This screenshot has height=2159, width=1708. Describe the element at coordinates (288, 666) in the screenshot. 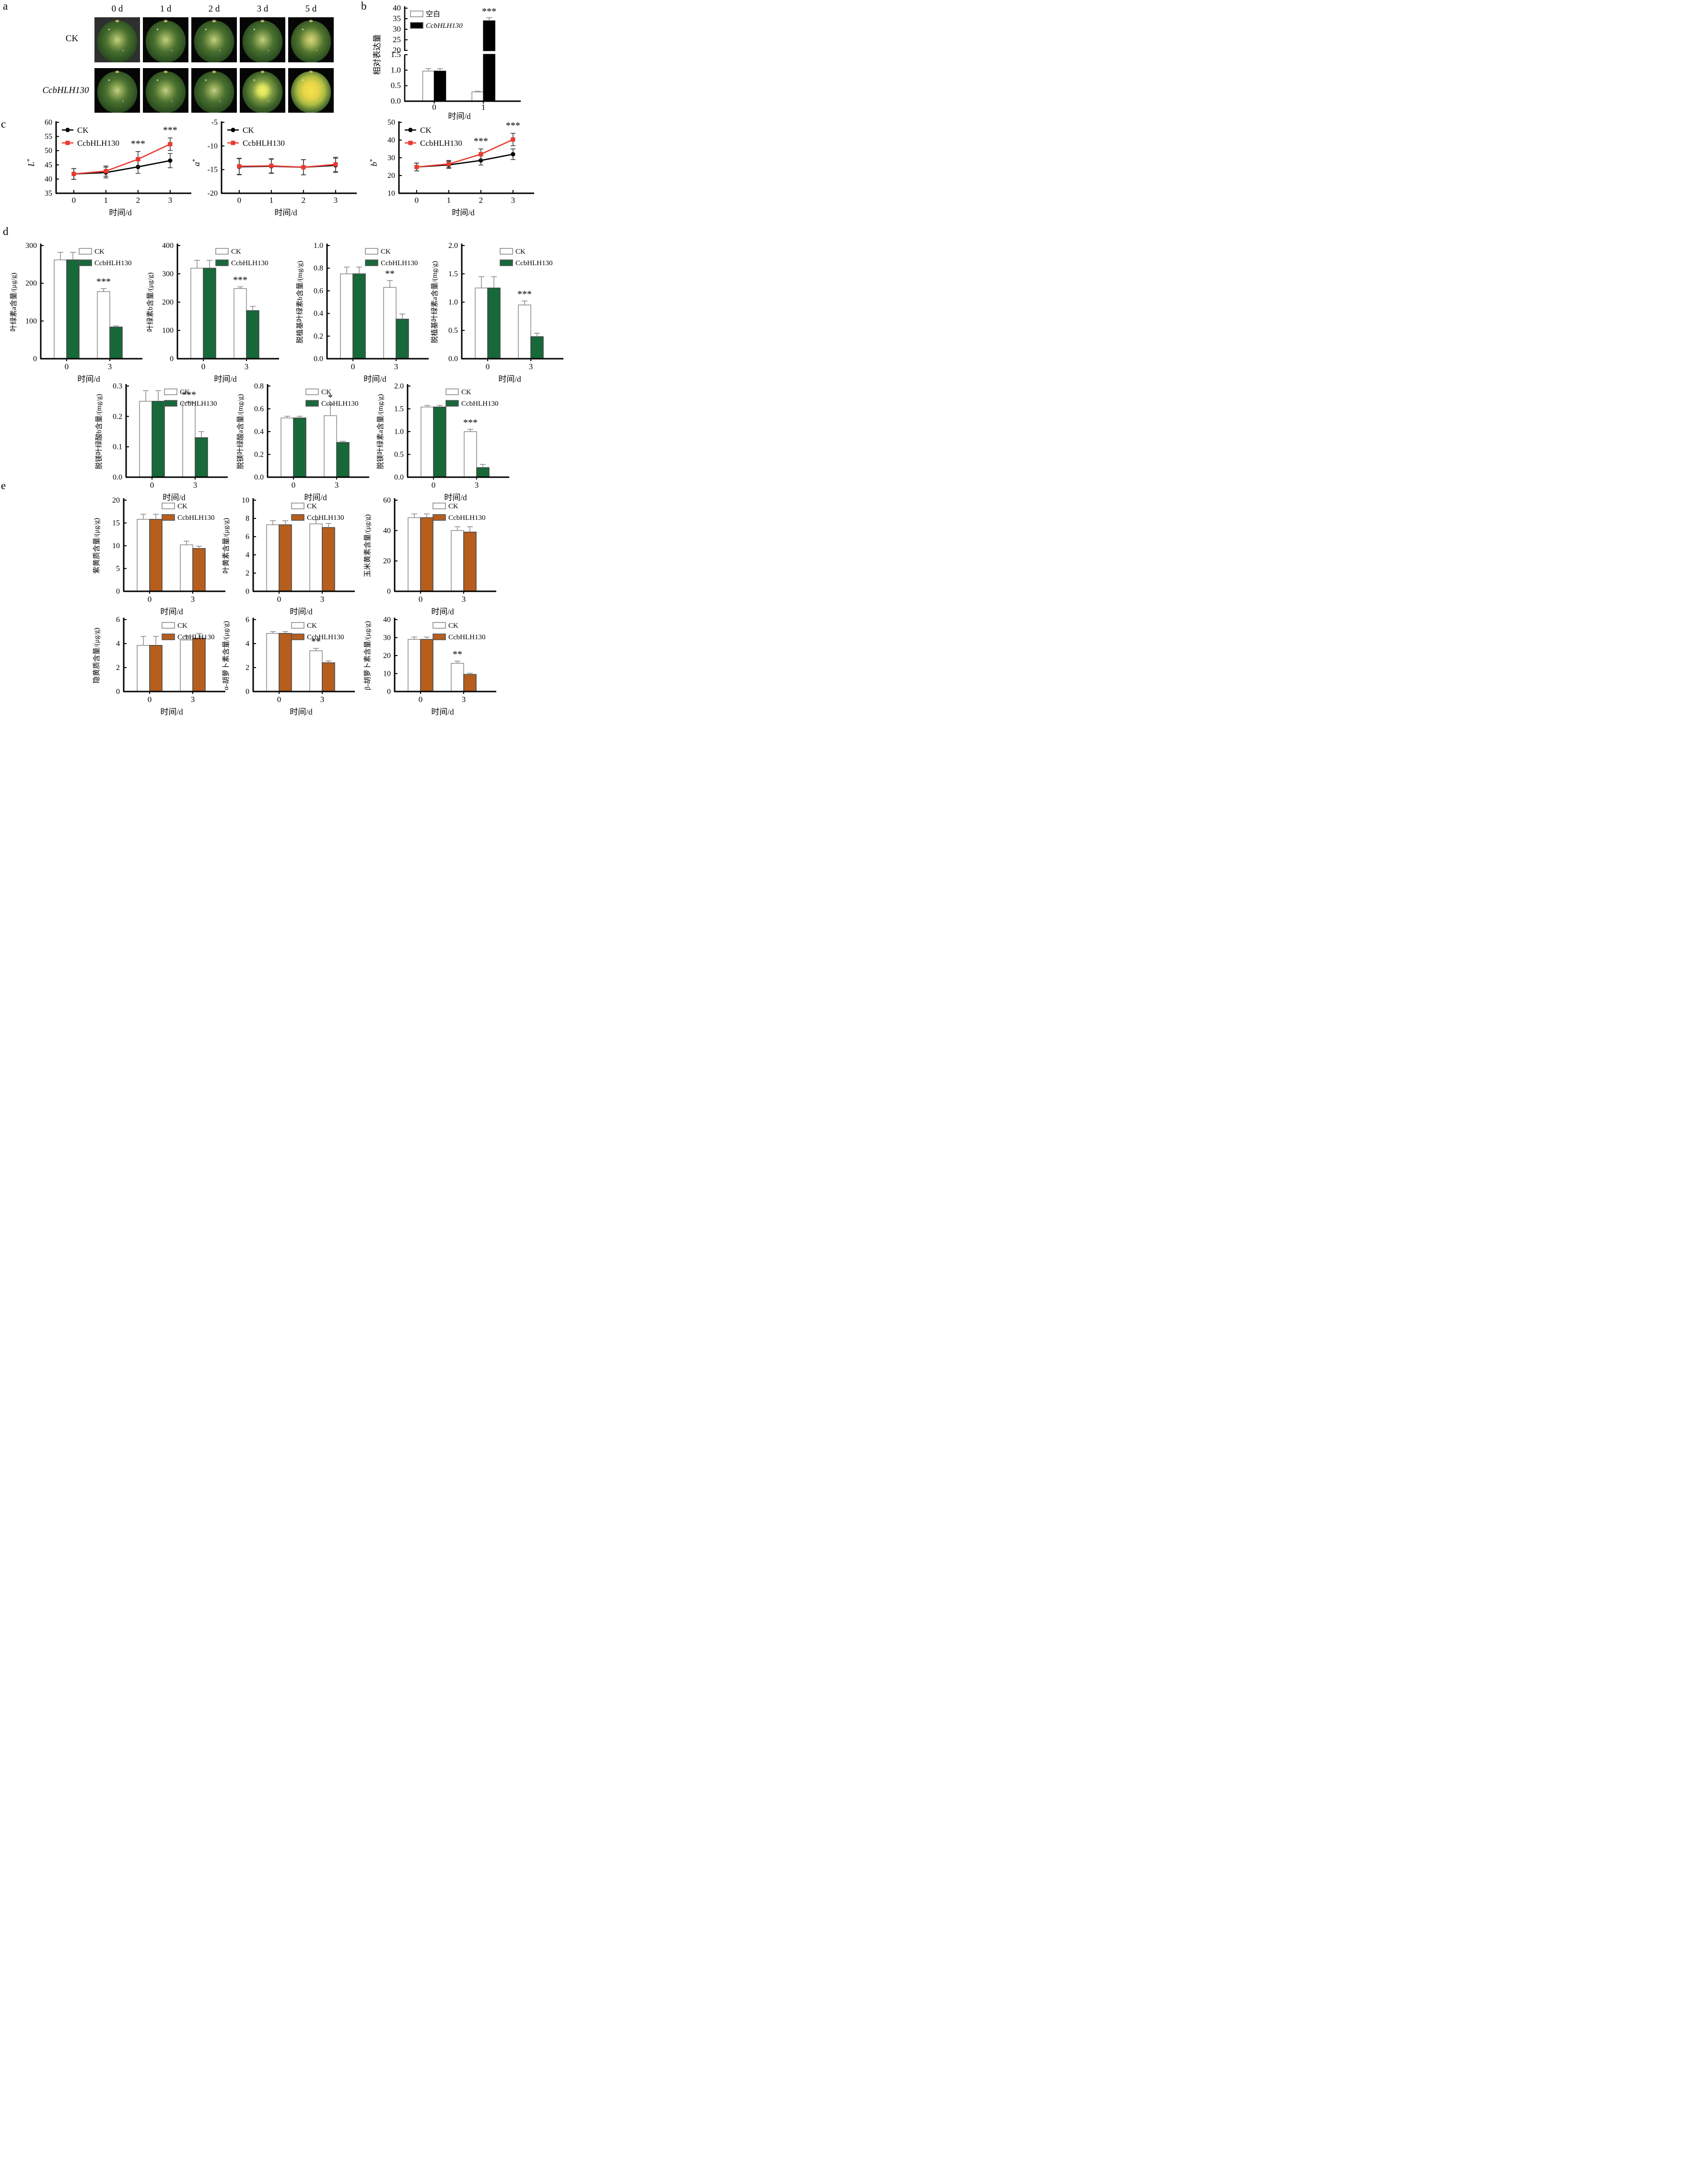

I see `chart-svg-e5: 0 2 4 6 0 3 时间/d α-胡萝卜素含量/(μg/g) CK CcbHLH130**` at that location.